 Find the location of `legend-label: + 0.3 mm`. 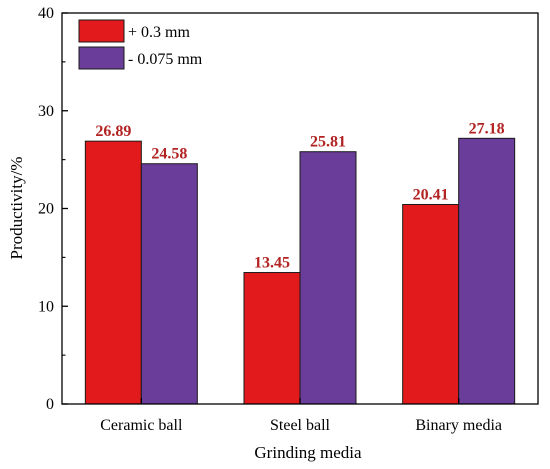

legend-label: + 0.3 mm is located at coordinates (159, 32).